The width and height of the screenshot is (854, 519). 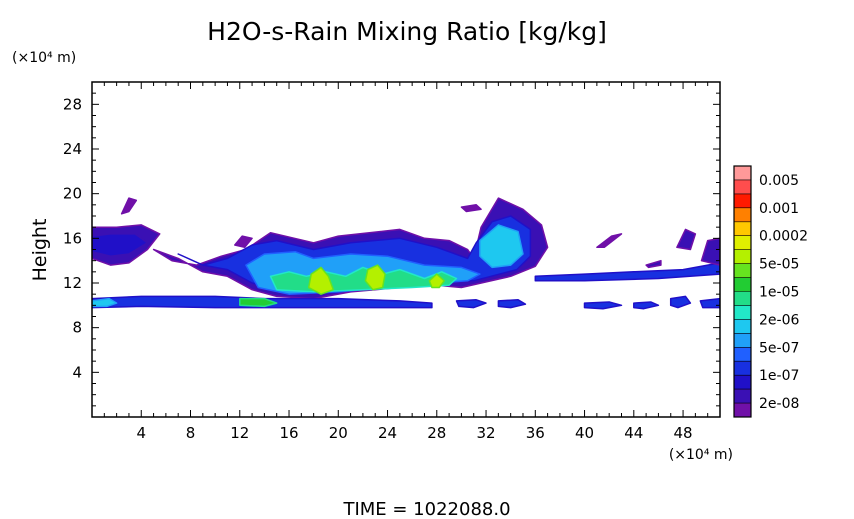 What do you see at coordinates (44, 58) in the screenshot?
I see `y-axis-unit-label: (×10⁴ m)` at bounding box center [44, 58].